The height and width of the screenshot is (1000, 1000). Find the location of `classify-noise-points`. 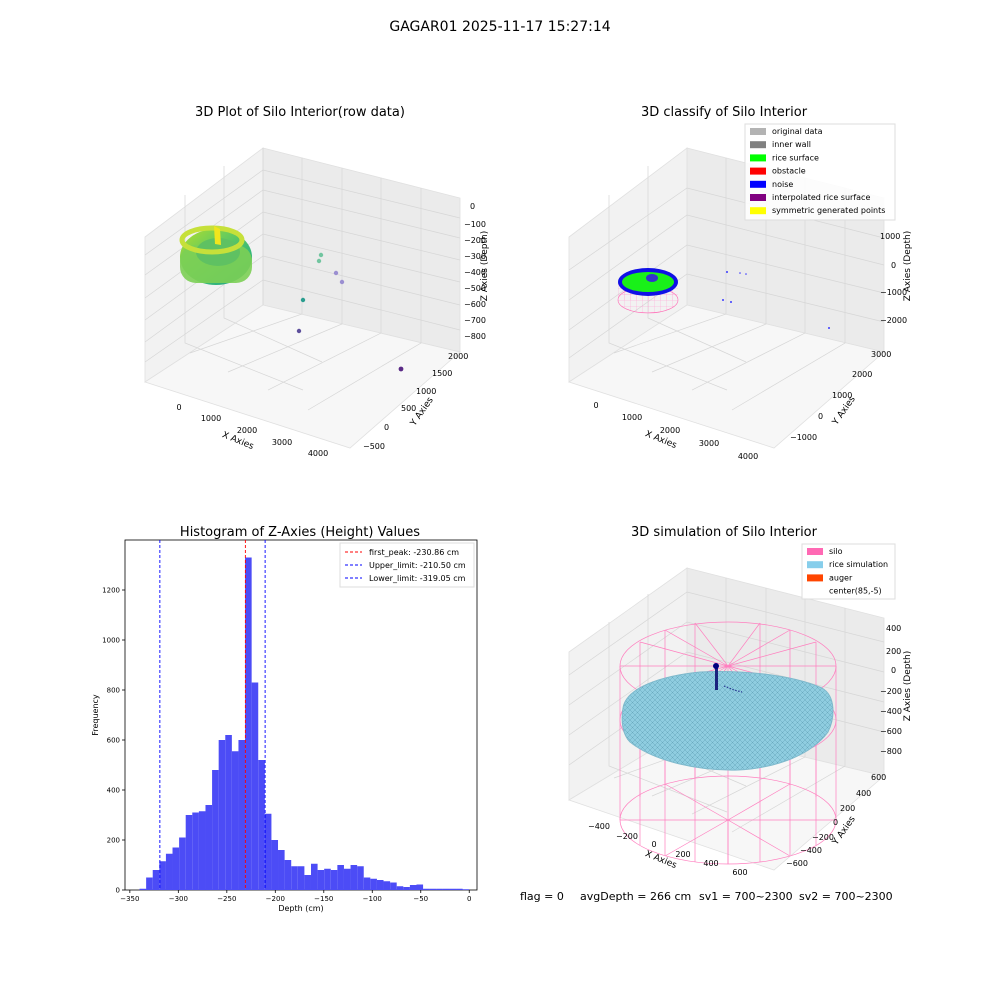

classify-noise-points is located at coordinates (776, 300).